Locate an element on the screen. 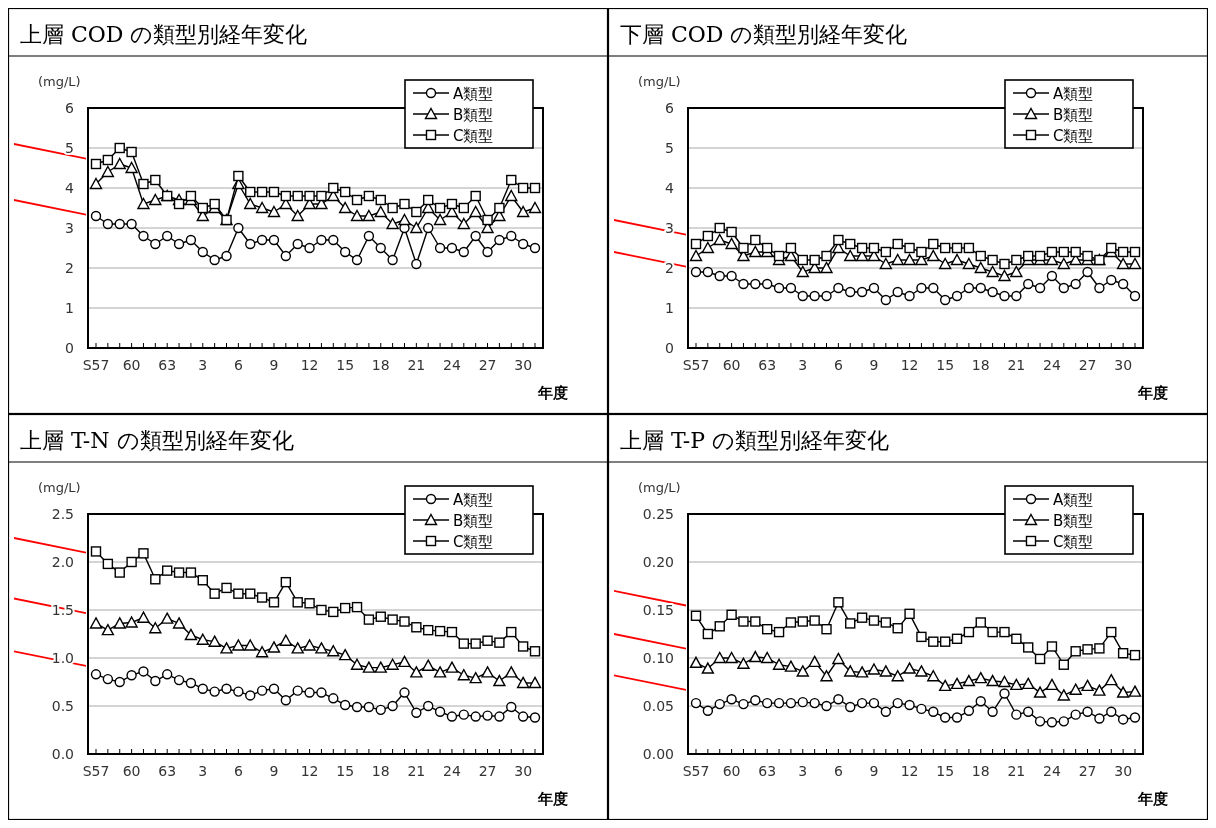  y-tick-label: 0.0 is located at coordinates (62, 754).